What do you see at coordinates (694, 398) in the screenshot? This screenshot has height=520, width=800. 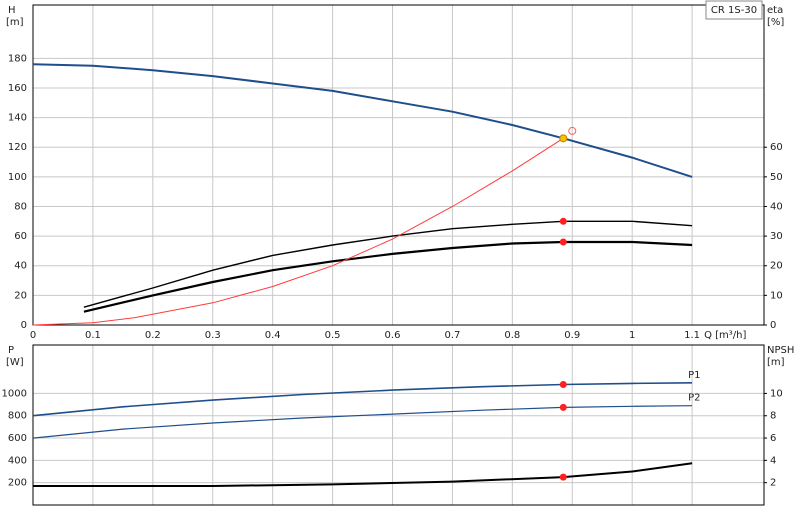 I see `series-label: P2` at bounding box center [694, 398].